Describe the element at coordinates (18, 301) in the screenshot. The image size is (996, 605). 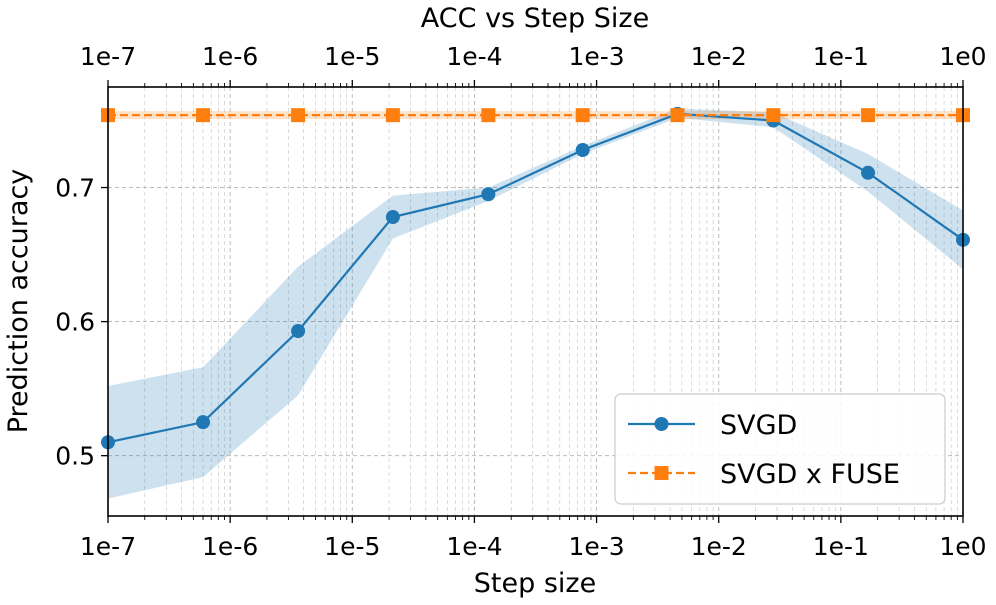
I see `y-axis-label: Prediction accuracy` at that location.